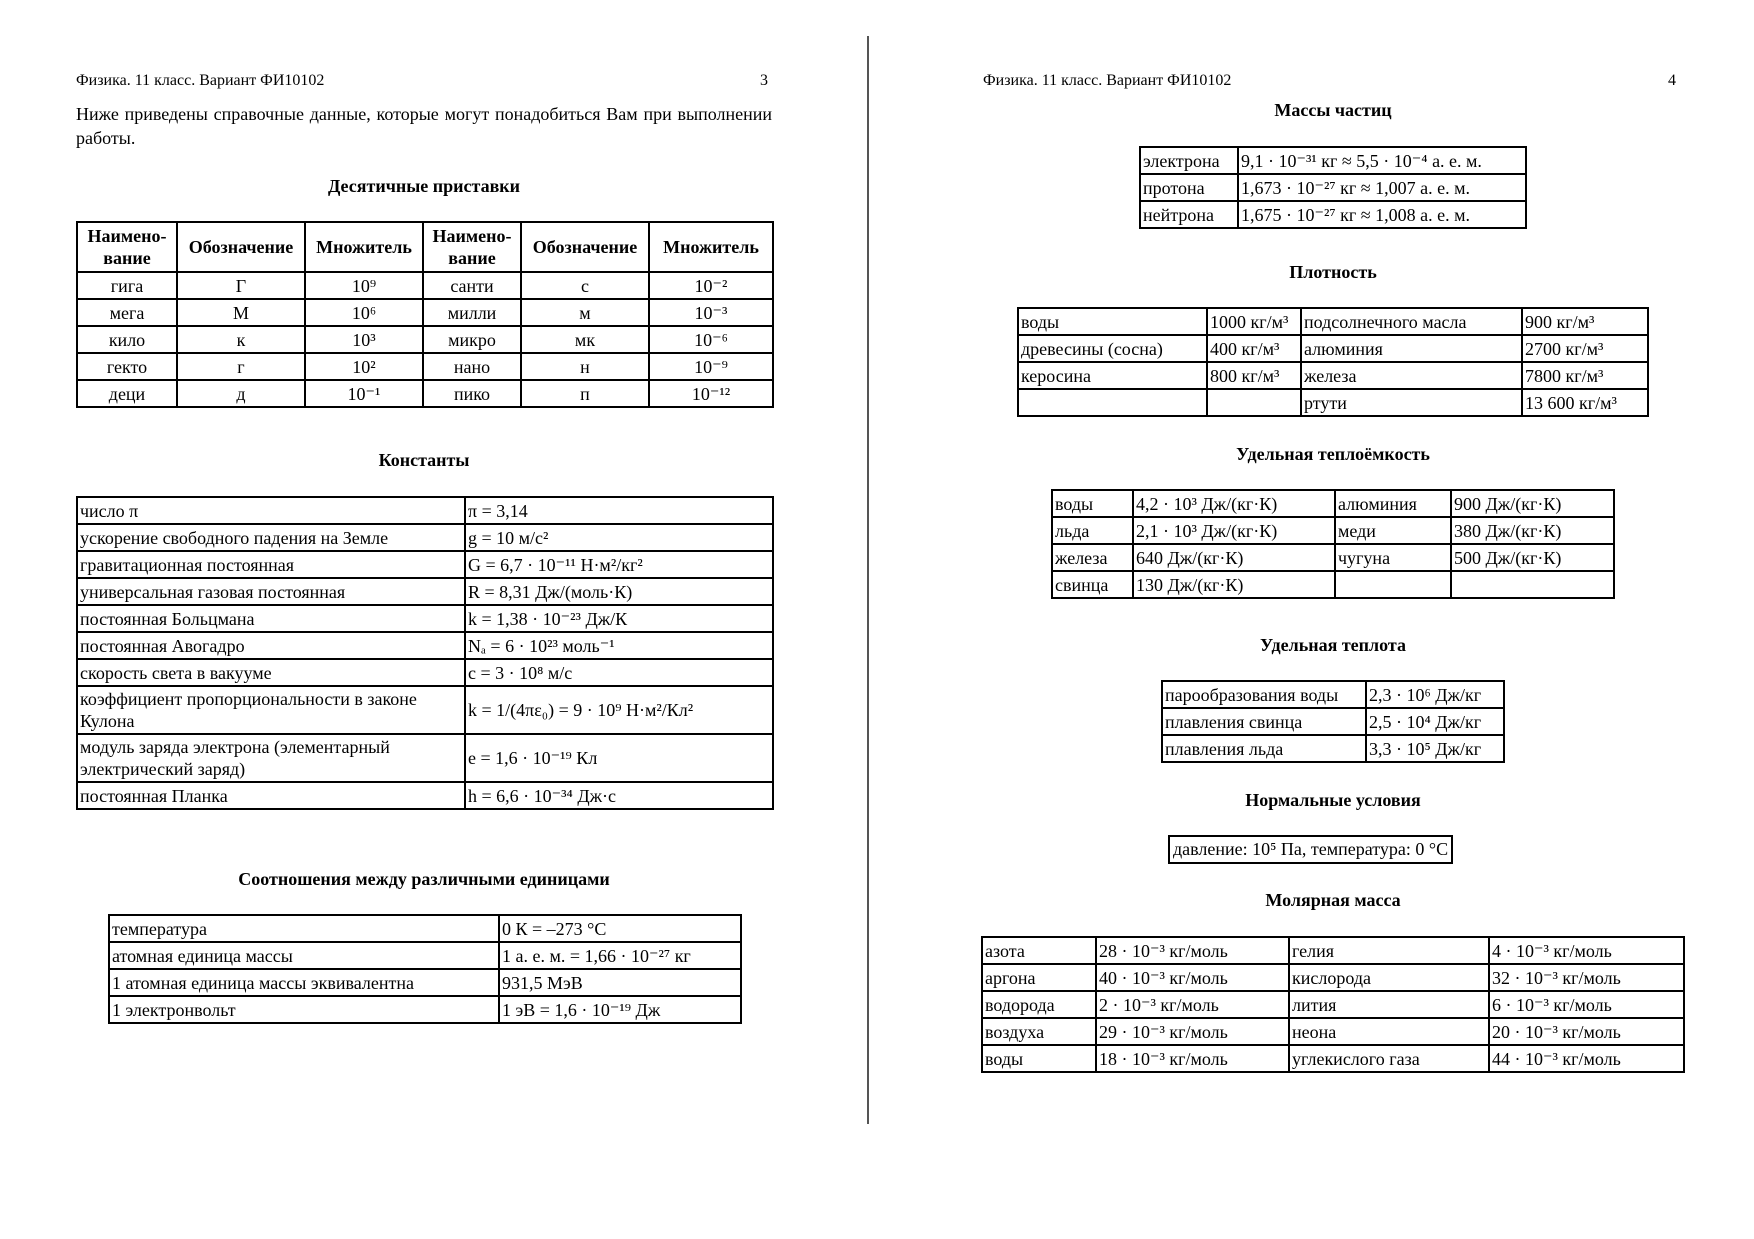 The height and width of the screenshot is (1239, 1754). What do you see at coordinates (127, 393) in the screenshot?
I see `table-cell: деци` at bounding box center [127, 393].